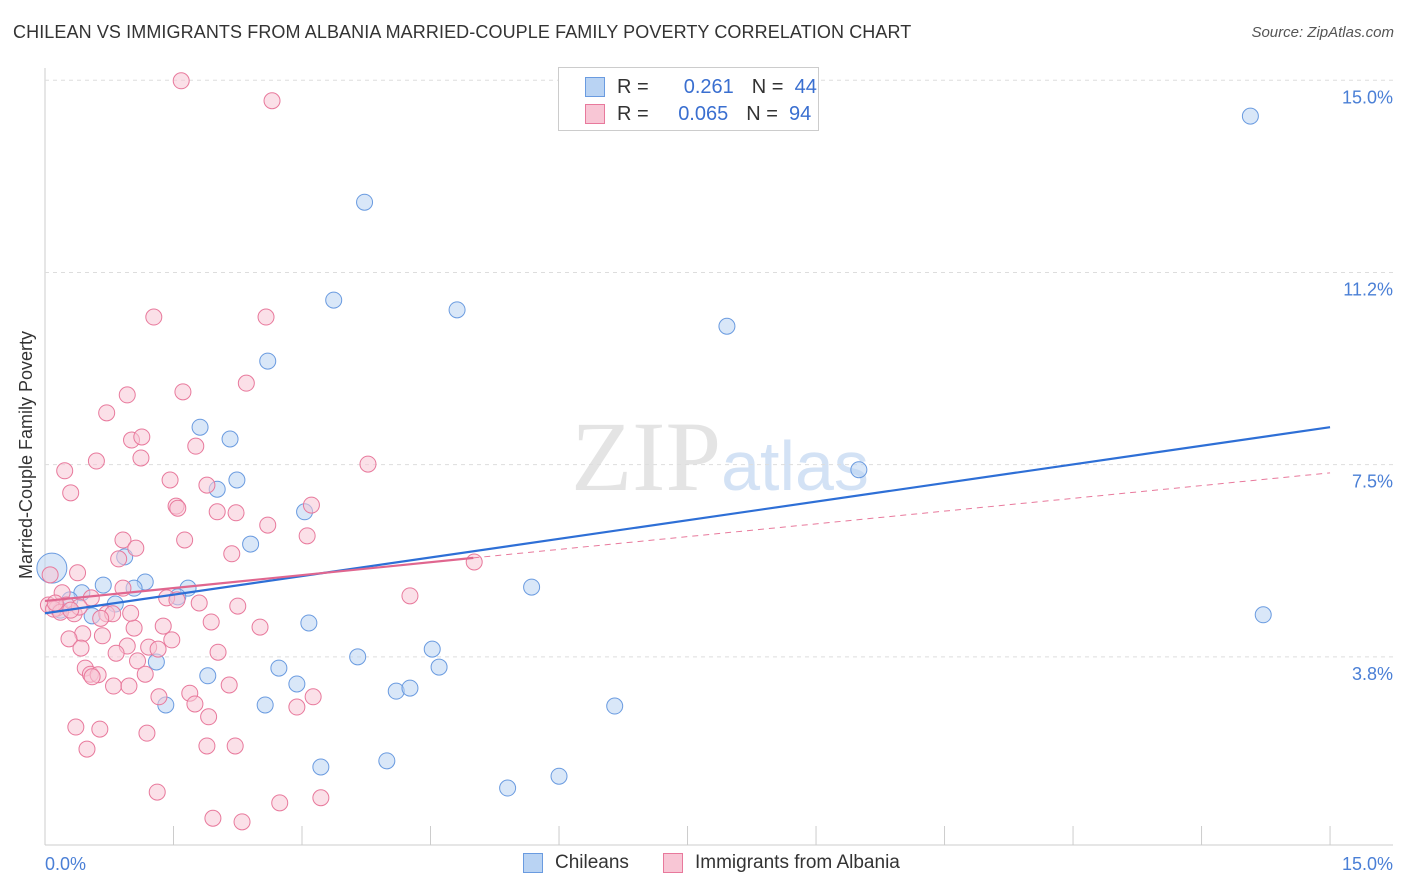 This screenshot has width=1406, height=892. I want to click on source-label: Source: ZipAtlas.com, so click(1322, 32).